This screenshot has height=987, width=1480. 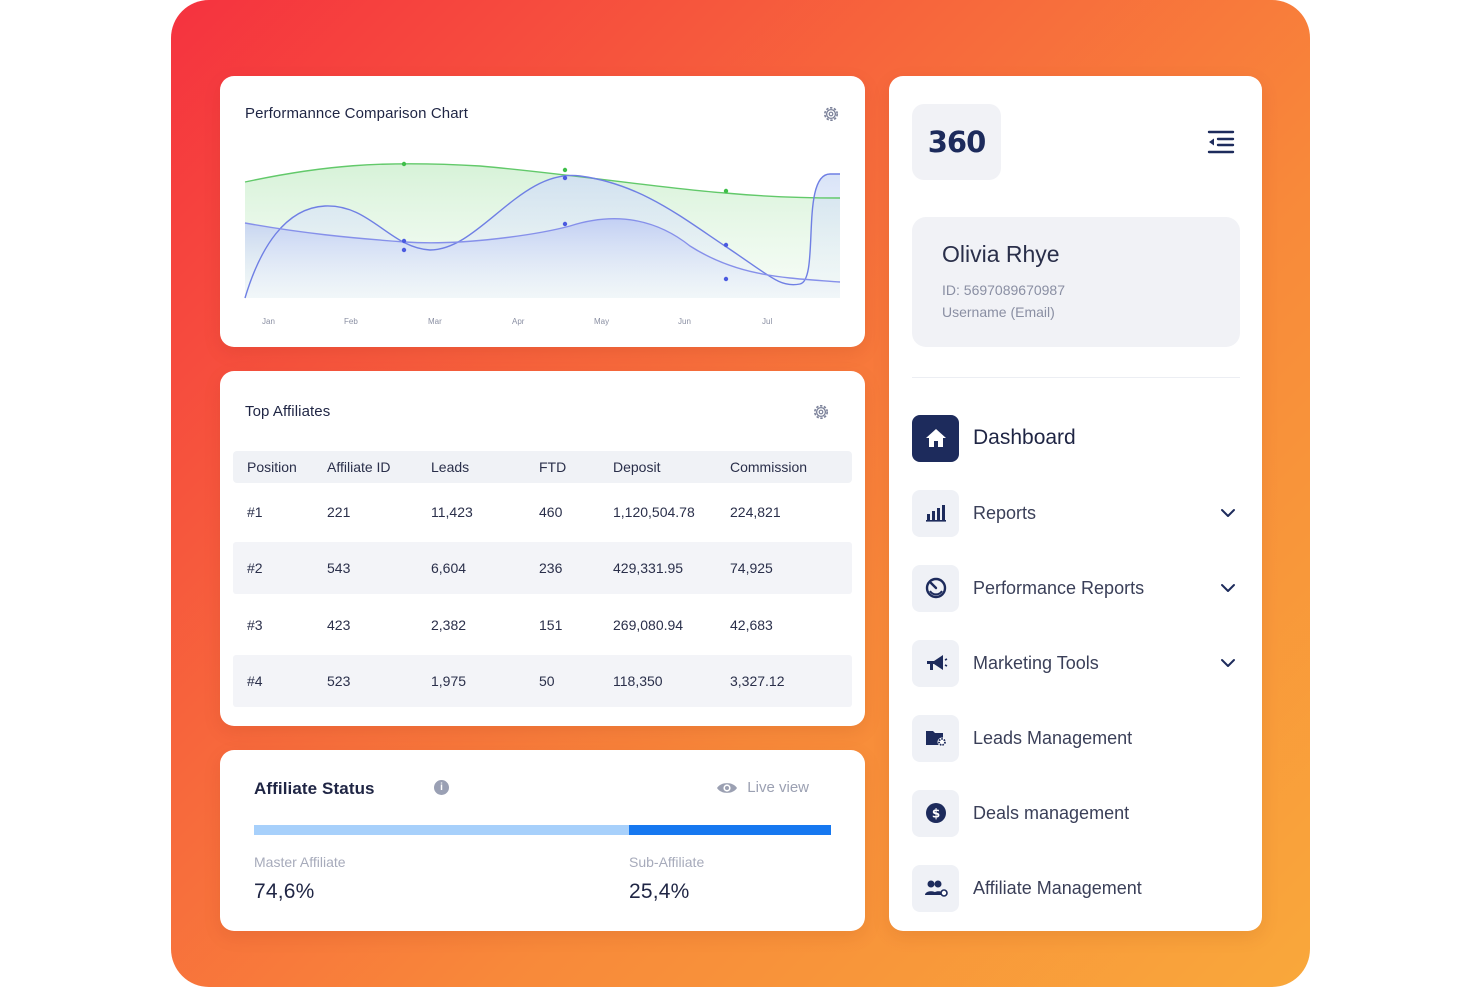 I want to click on leads-cell: 2,382, so click(x=449, y=624).